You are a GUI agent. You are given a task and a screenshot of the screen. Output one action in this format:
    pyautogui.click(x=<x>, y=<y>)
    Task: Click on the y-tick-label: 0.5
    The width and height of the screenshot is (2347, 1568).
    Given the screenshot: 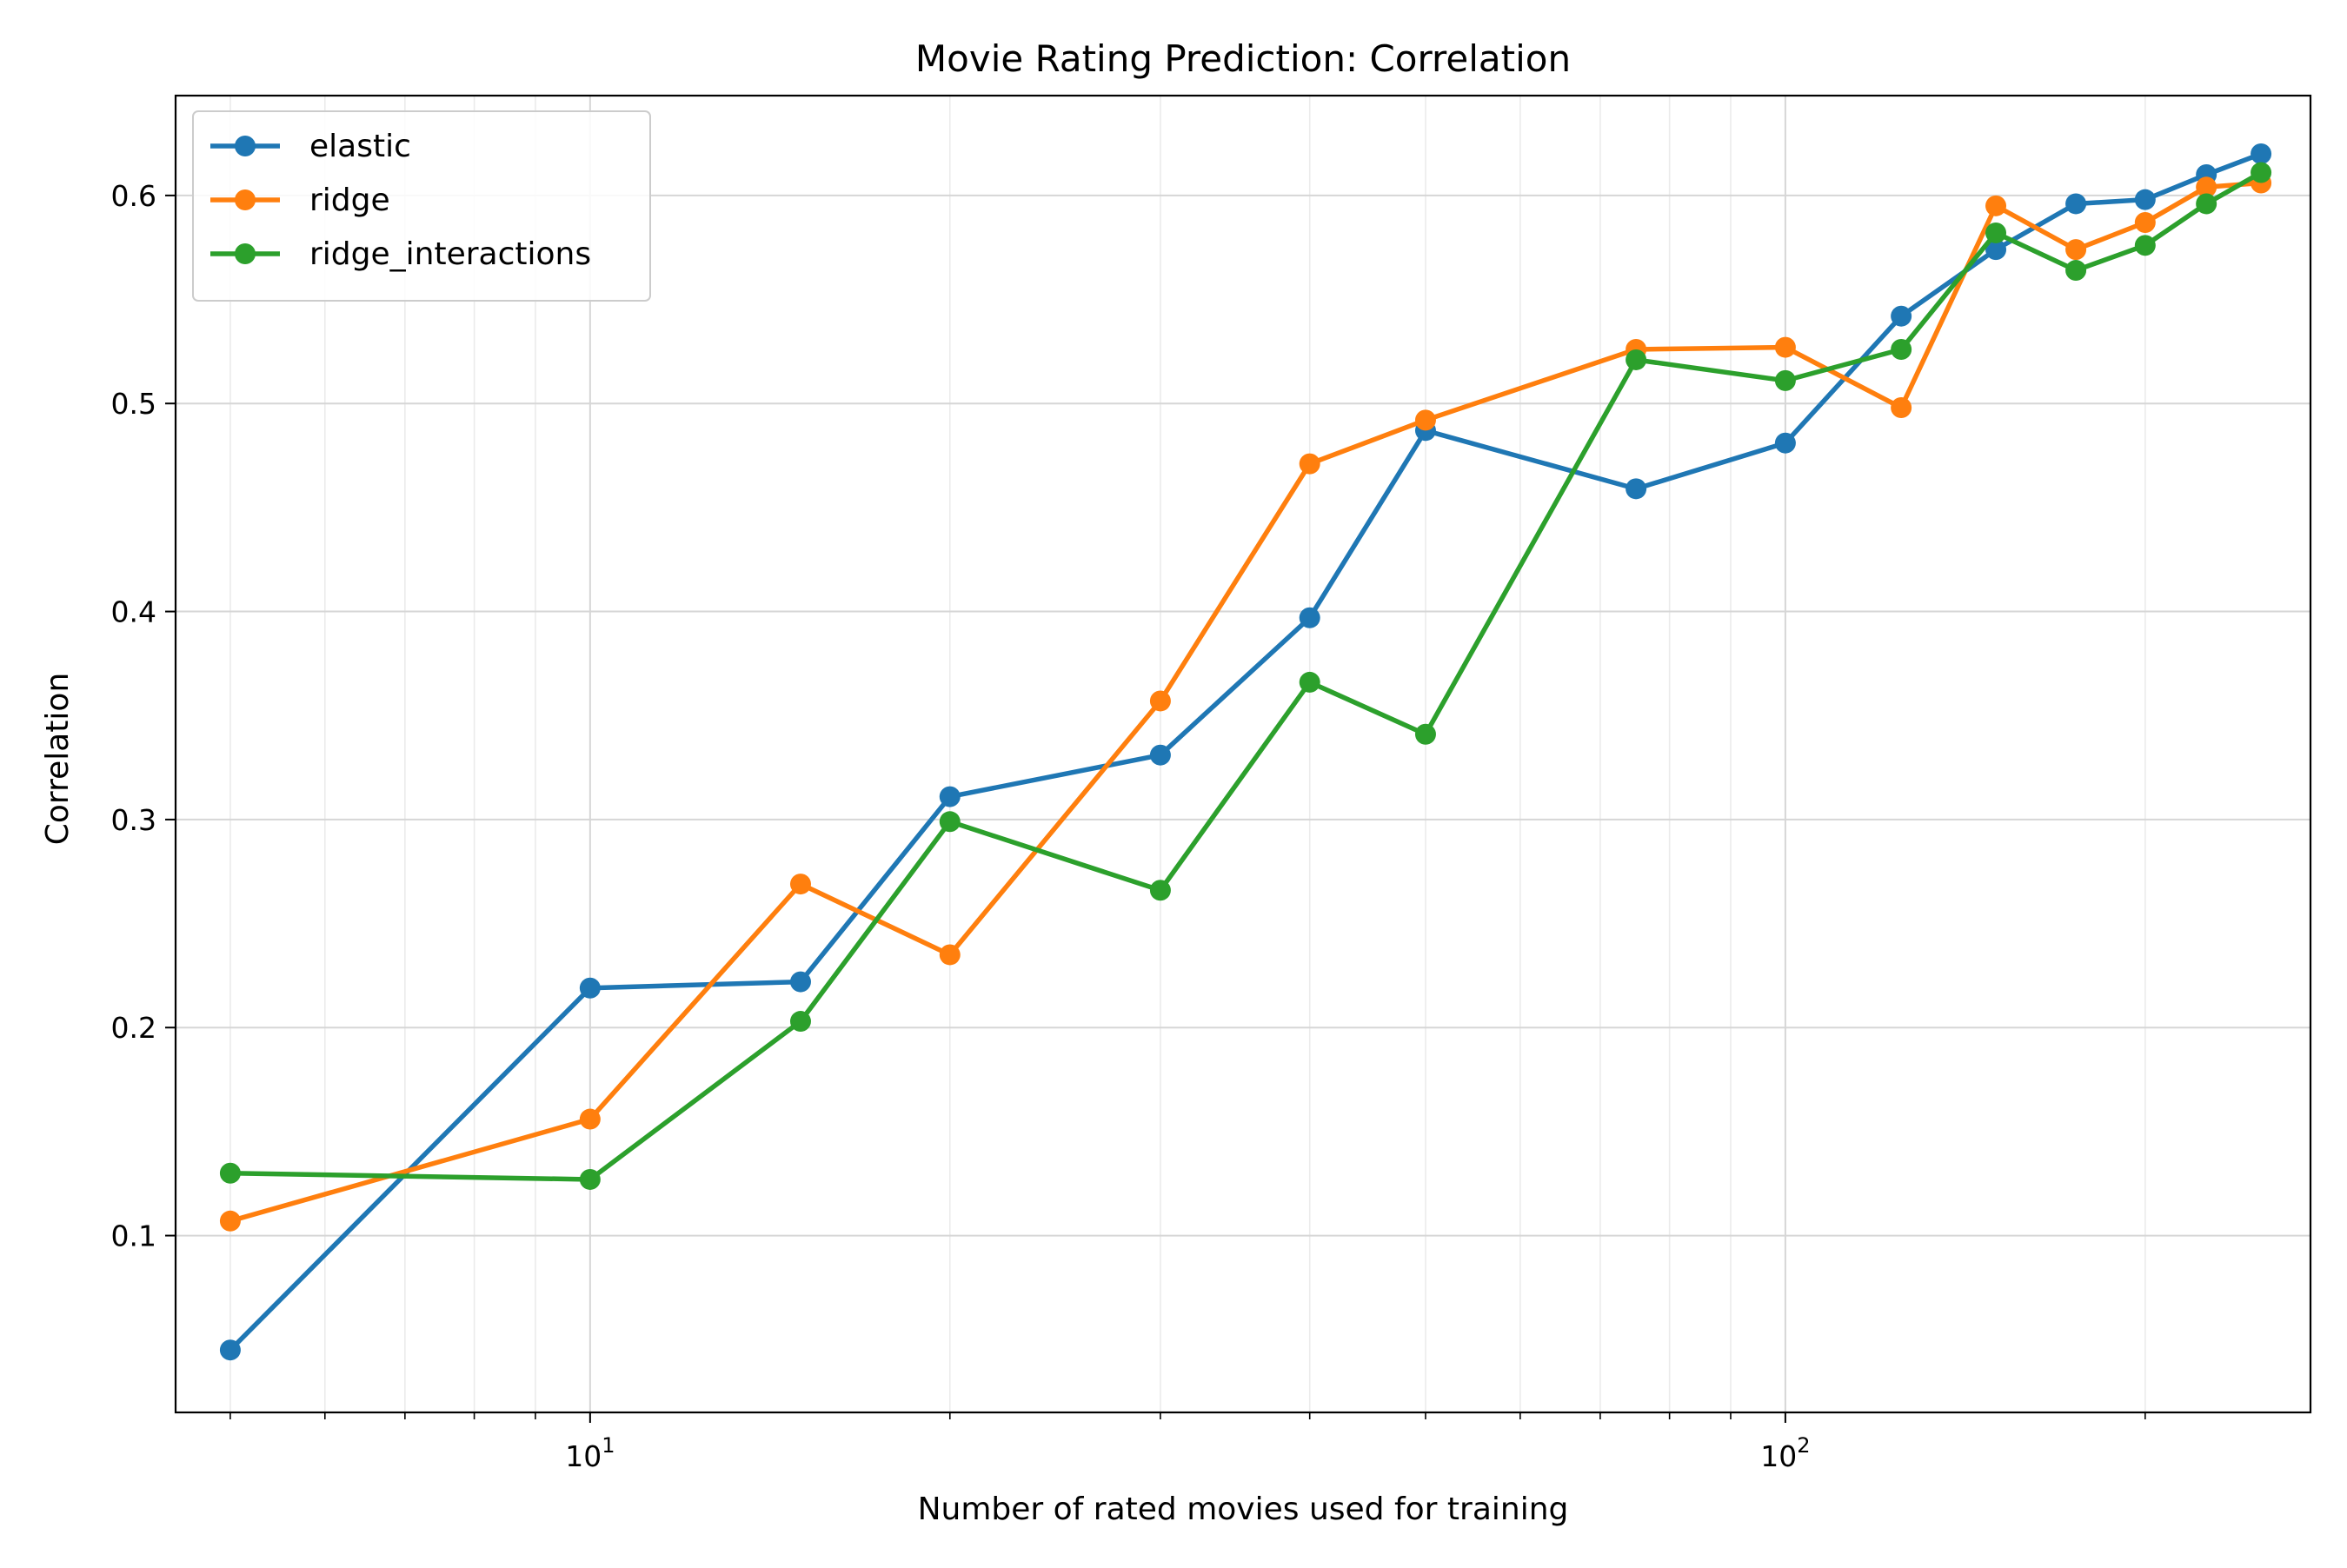 What is the action you would take?
    pyautogui.click(x=133, y=404)
    